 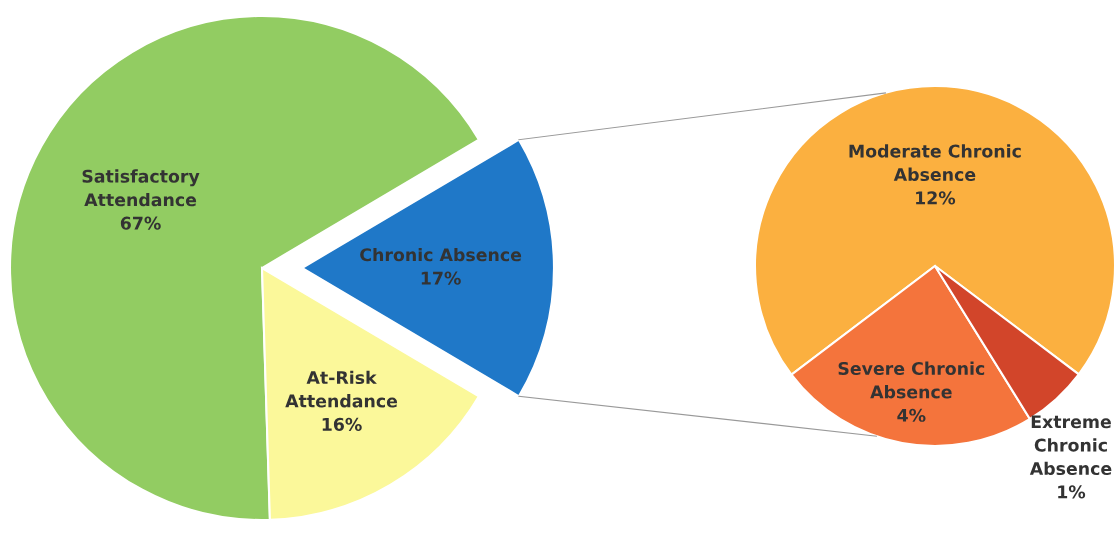 What do you see at coordinates (441, 278) in the screenshot?
I see `data-label: 17%` at bounding box center [441, 278].